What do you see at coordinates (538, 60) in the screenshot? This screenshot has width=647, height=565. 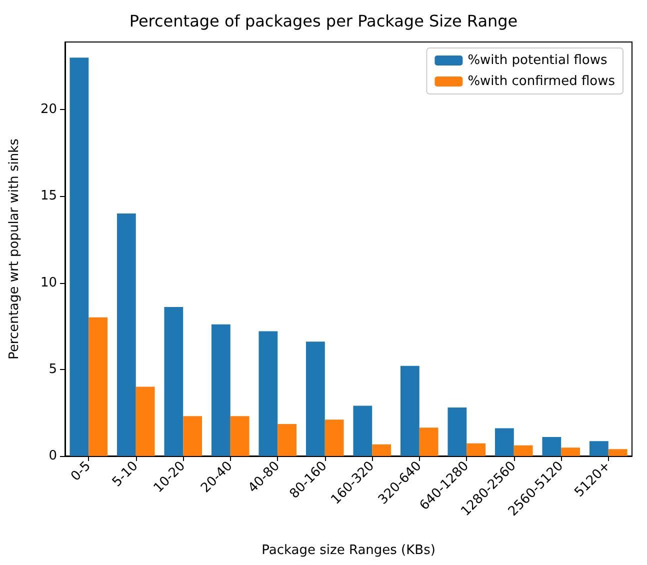 I see `legend-label: %with potential flows` at bounding box center [538, 60].